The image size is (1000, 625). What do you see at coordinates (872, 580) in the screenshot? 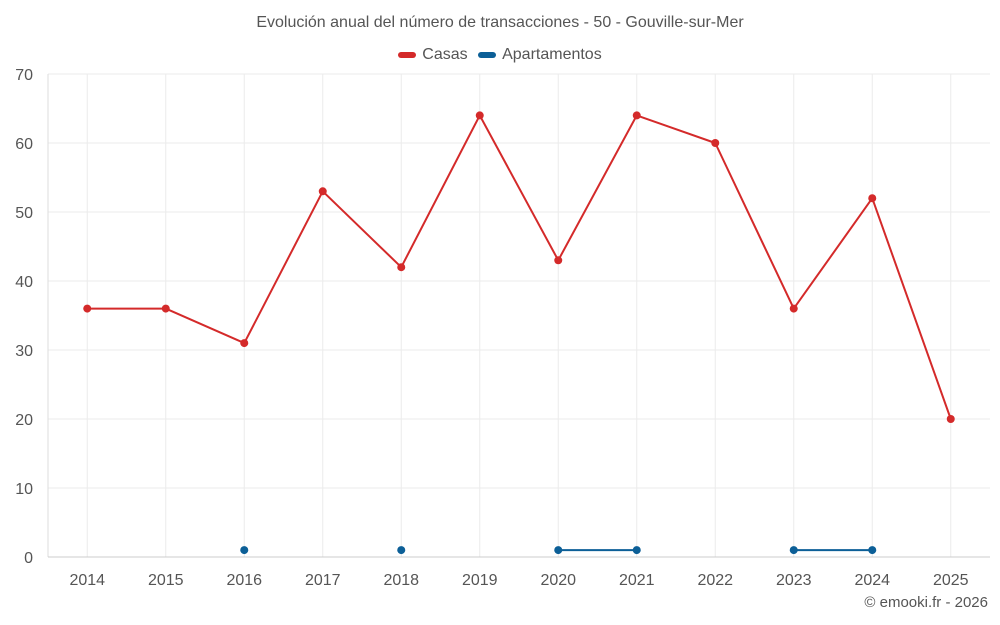
I see `x-tick-label: 2024` at bounding box center [872, 580].